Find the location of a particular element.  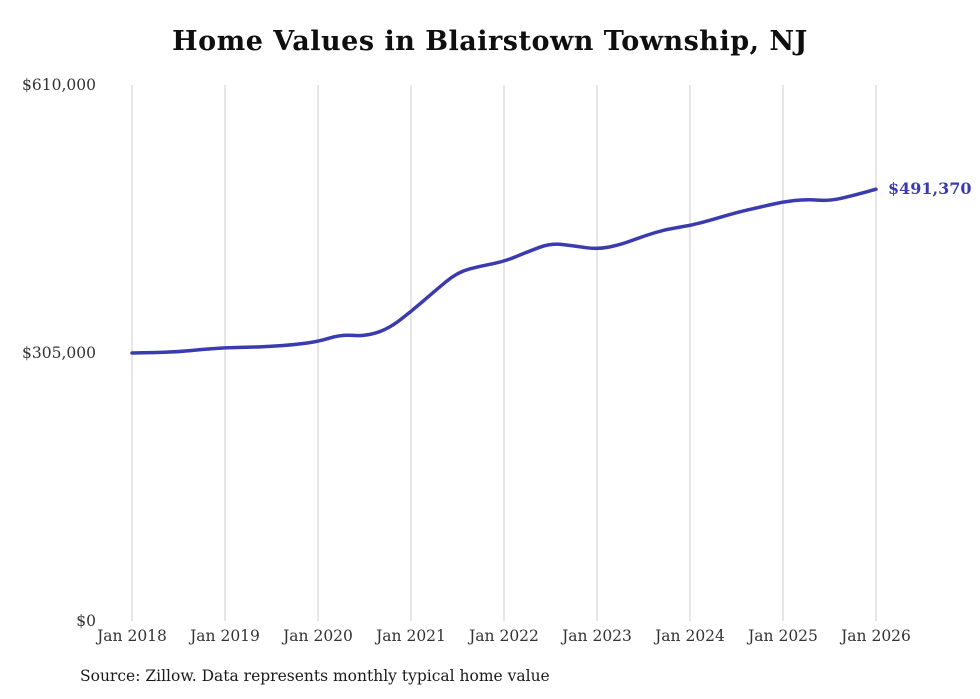

chart-title: Home Values in Blairstown Township, NJ is located at coordinates (490, 41).